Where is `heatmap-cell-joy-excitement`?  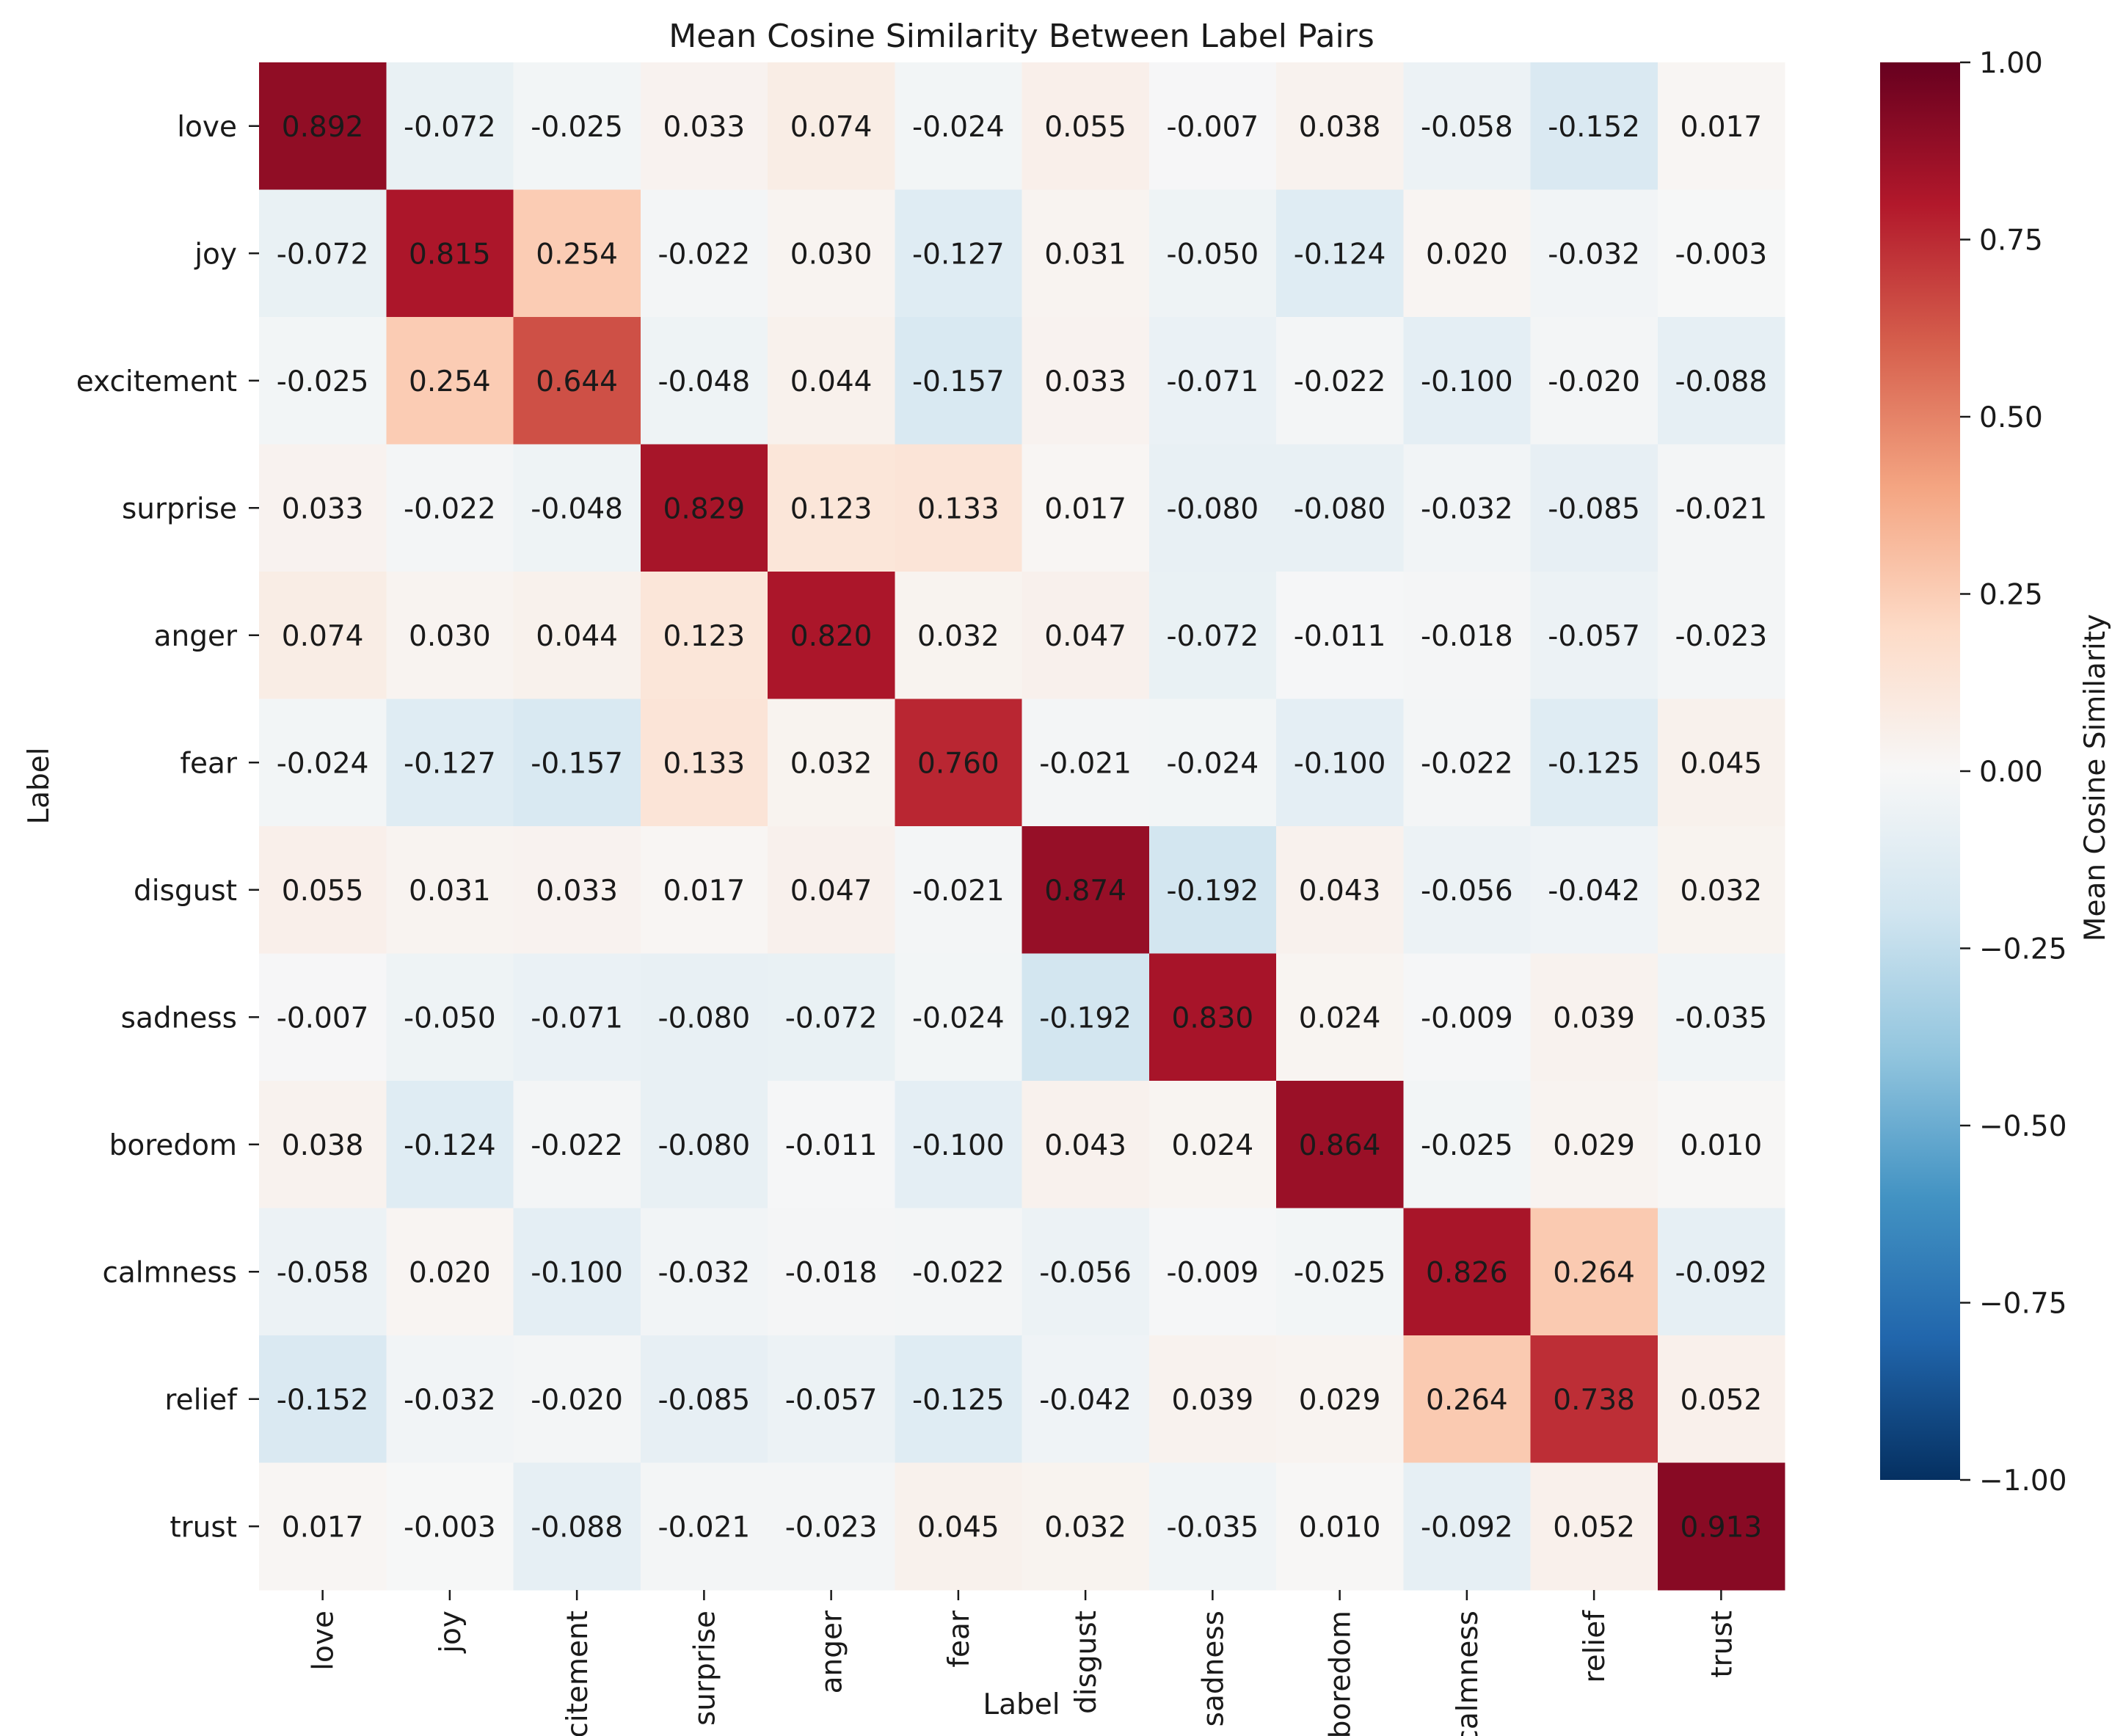 heatmap-cell-joy-excitement is located at coordinates (577, 253).